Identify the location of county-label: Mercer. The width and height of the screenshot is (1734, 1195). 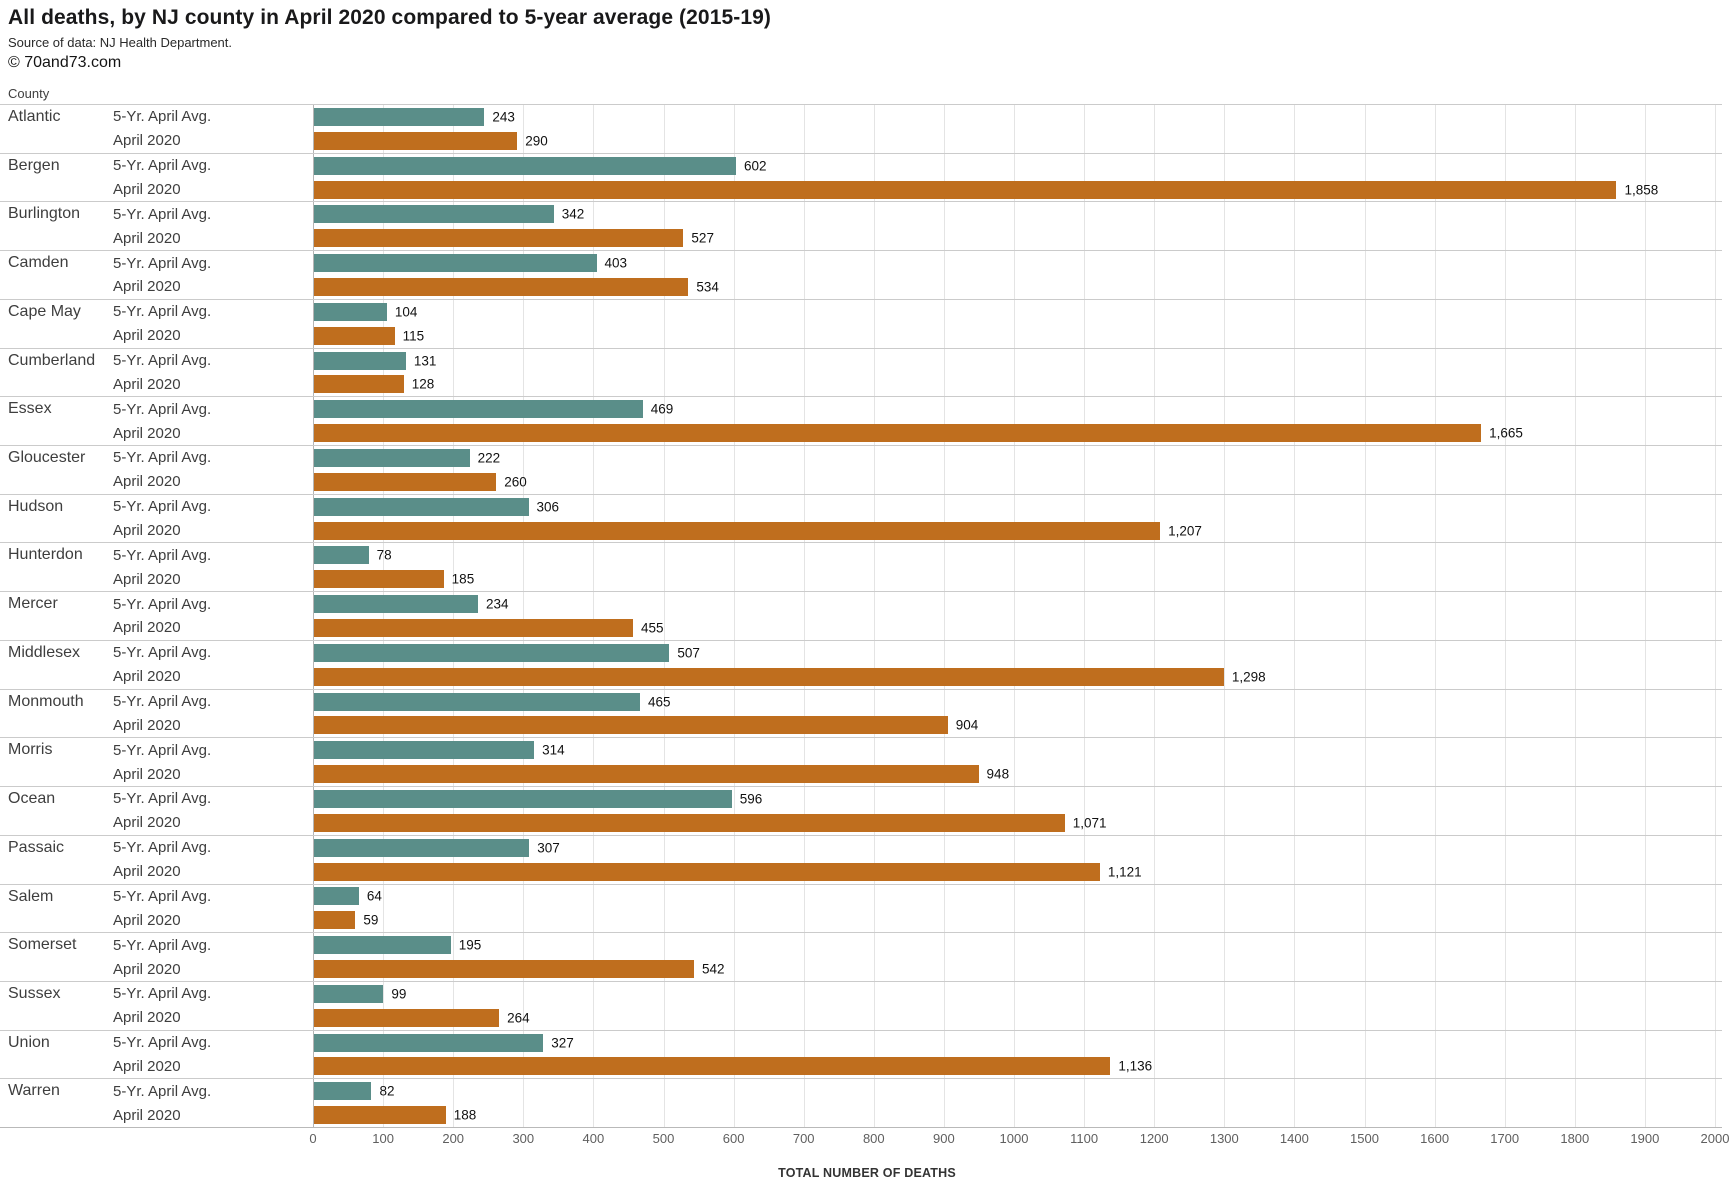
(33, 604).